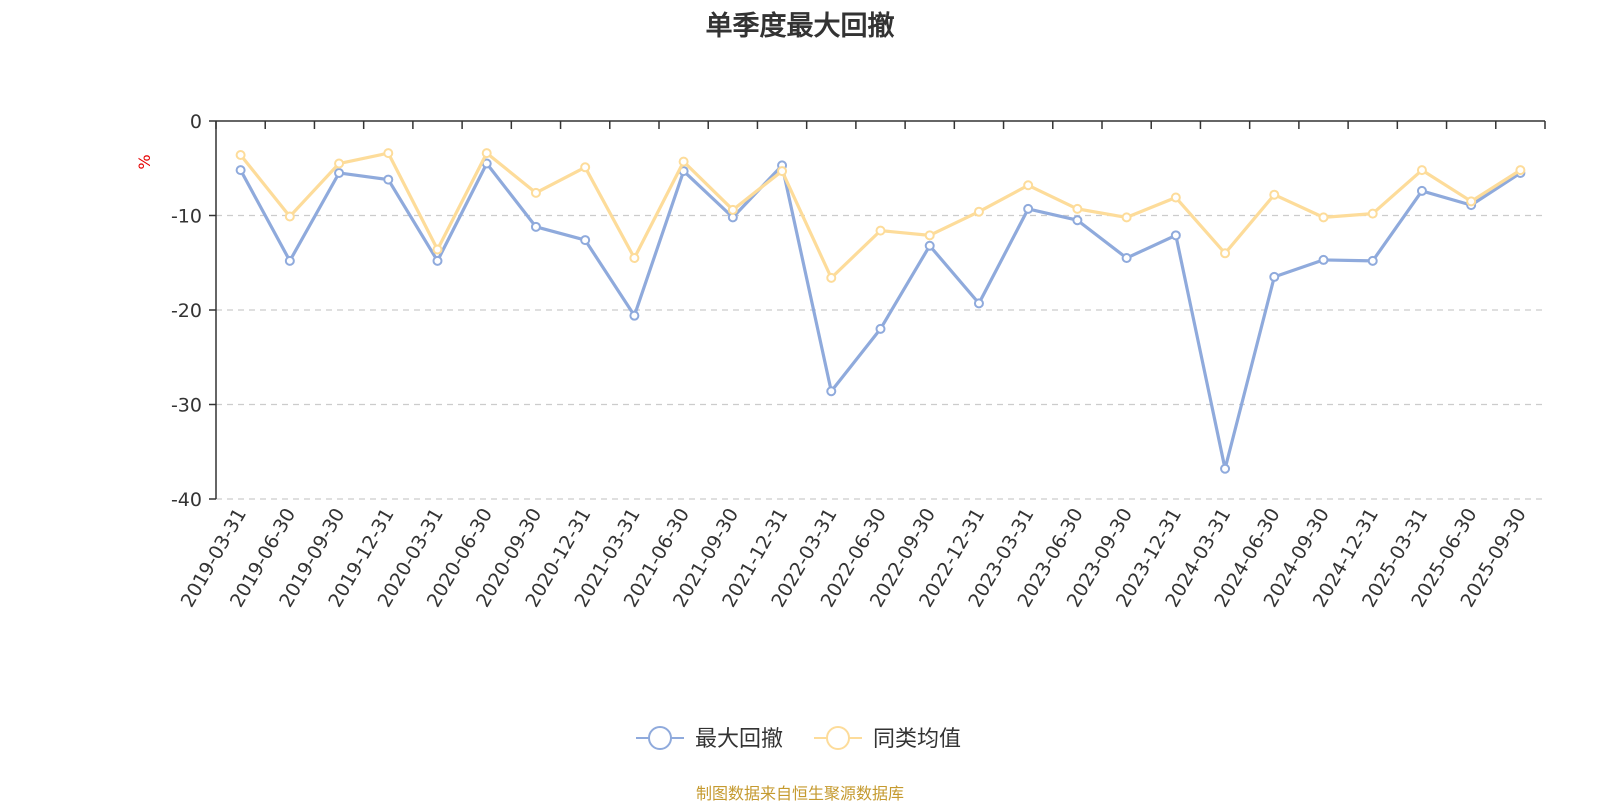 The width and height of the screenshot is (1600, 804). What do you see at coordinates (186, 311) in the screenshot?
I see `y-tick-label: -20` at bounding box center [186, 311].